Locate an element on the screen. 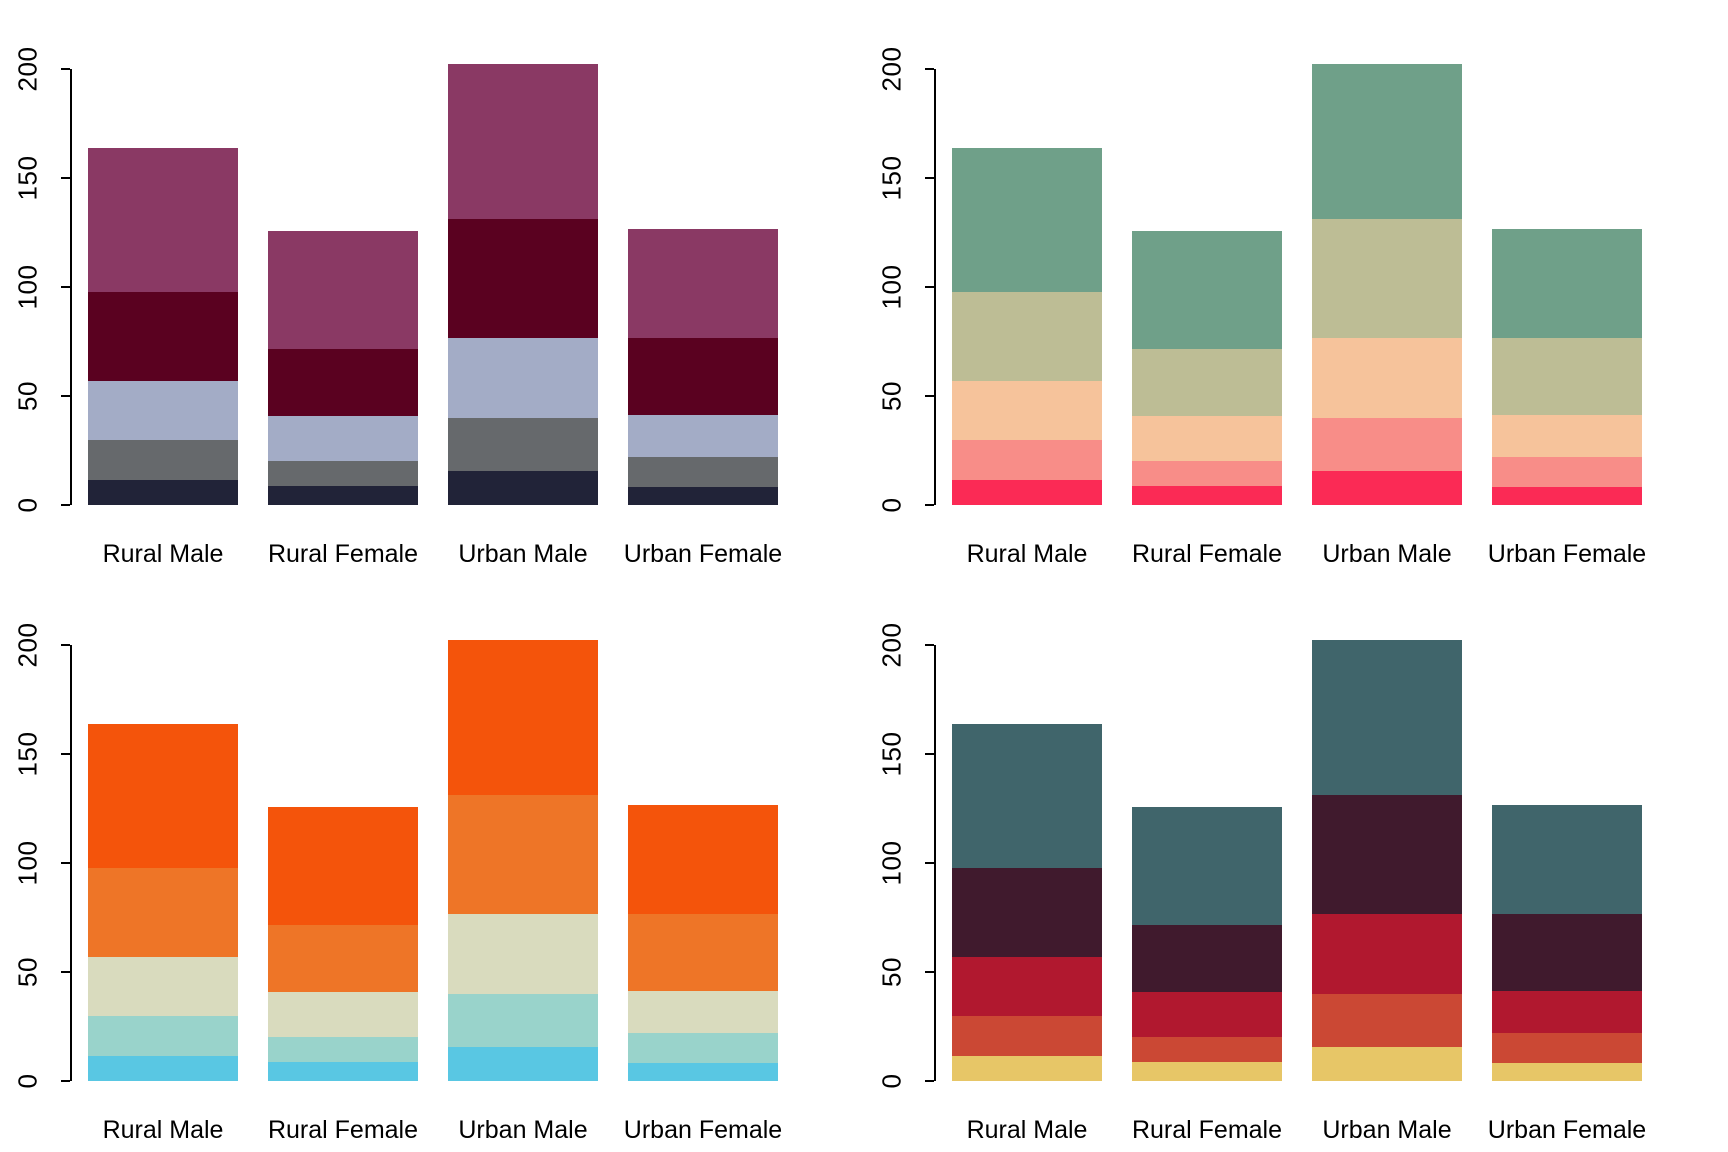 The height and width of the screenshot is (1152, 1728). x-category-label: Rural Female is located at coordinates (343, 1130).